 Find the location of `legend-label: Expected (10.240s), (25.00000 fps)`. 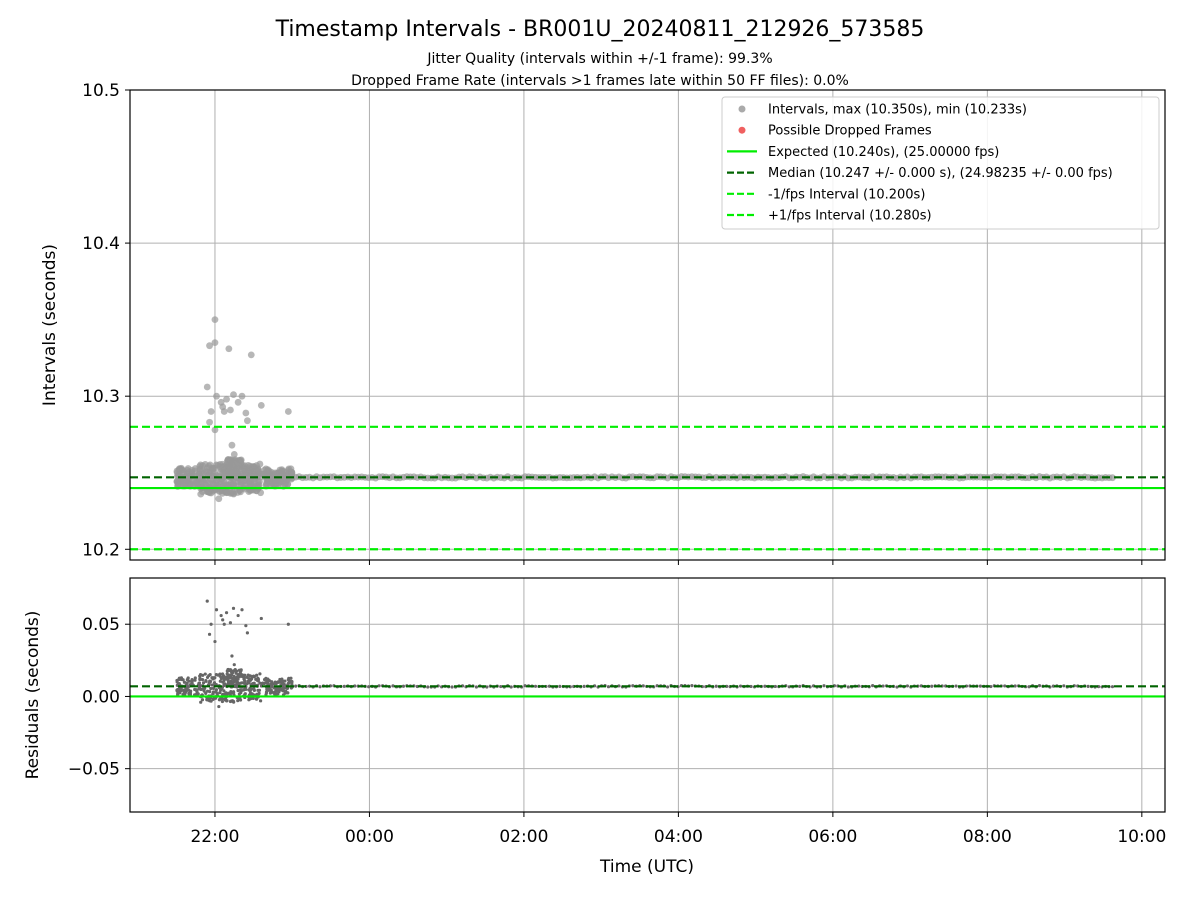

legend-label: Expected (10.240s), (25.00000 fps) is located at coordinates (883, 152).